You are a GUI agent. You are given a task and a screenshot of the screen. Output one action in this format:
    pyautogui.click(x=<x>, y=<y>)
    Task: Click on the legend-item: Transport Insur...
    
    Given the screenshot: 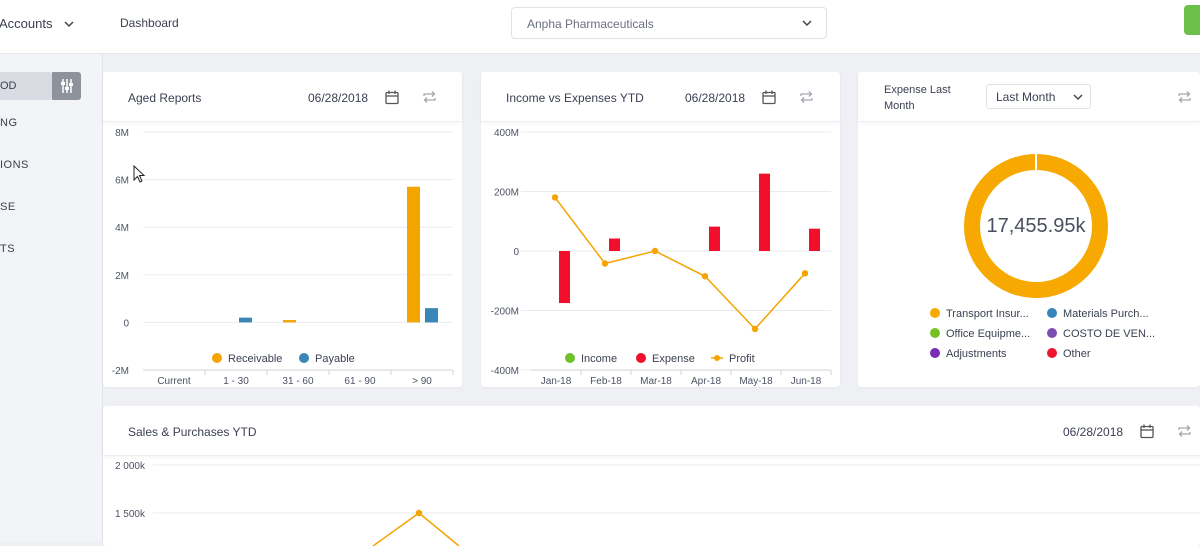 What is the action you would take?
    pyautogui.click(x=979, y=314)
    